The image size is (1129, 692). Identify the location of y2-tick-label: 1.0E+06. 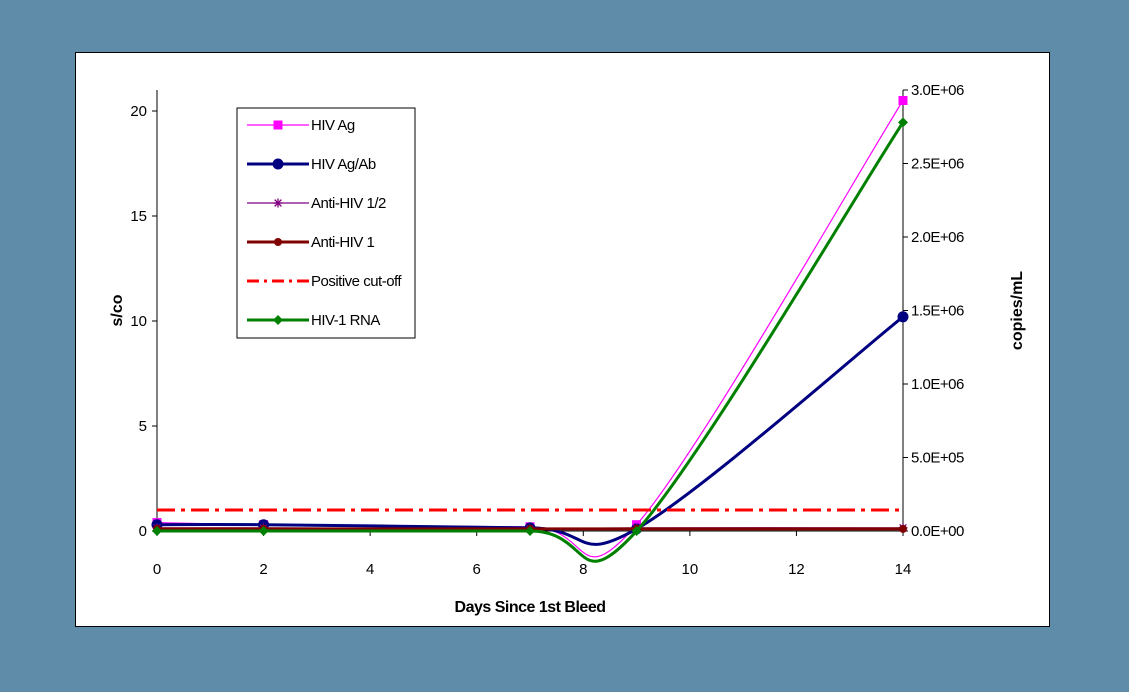
(937, 384).